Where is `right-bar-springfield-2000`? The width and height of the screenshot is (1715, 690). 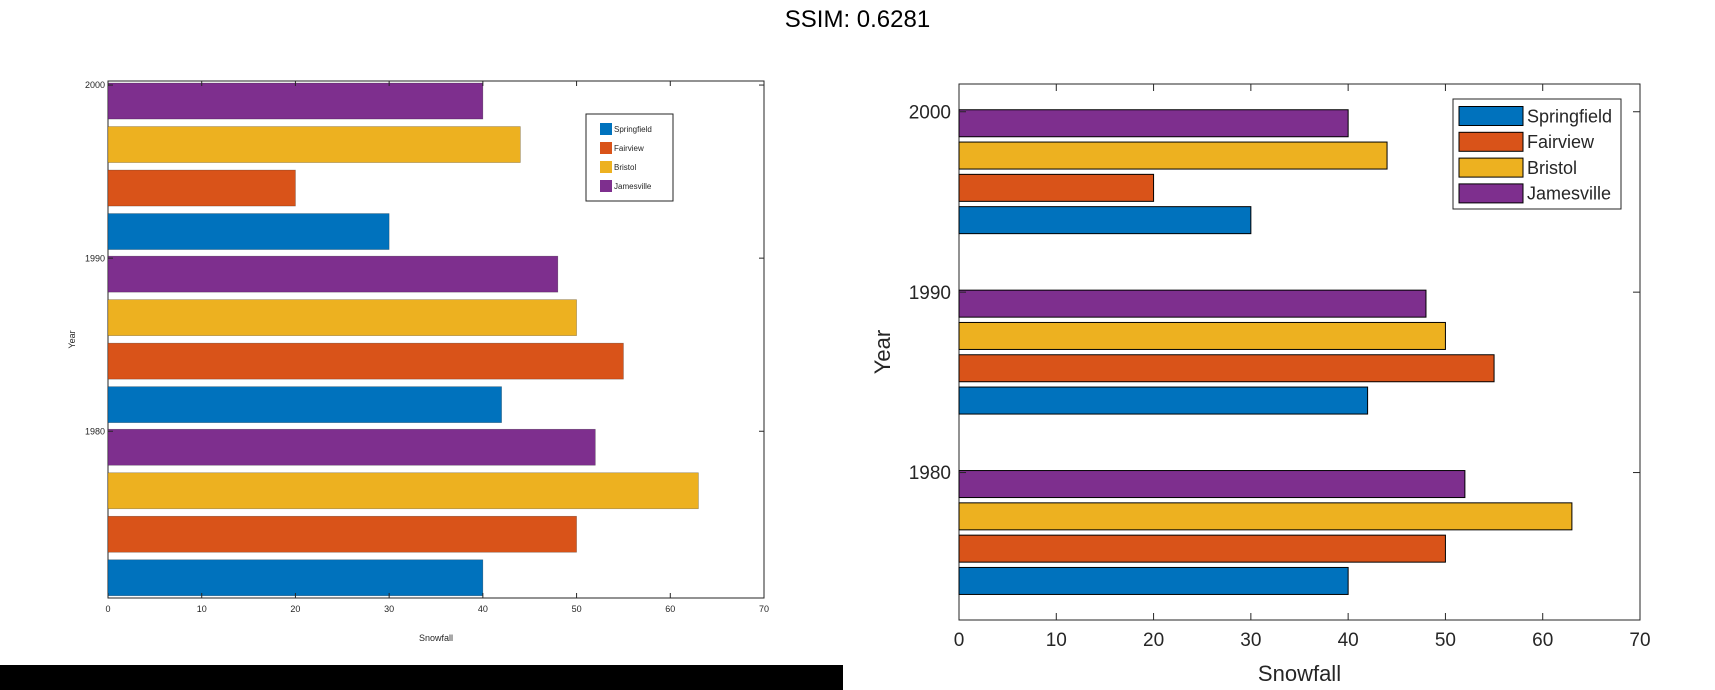 right-bar-springfield-2000 is located at coordinates (1105, 220).